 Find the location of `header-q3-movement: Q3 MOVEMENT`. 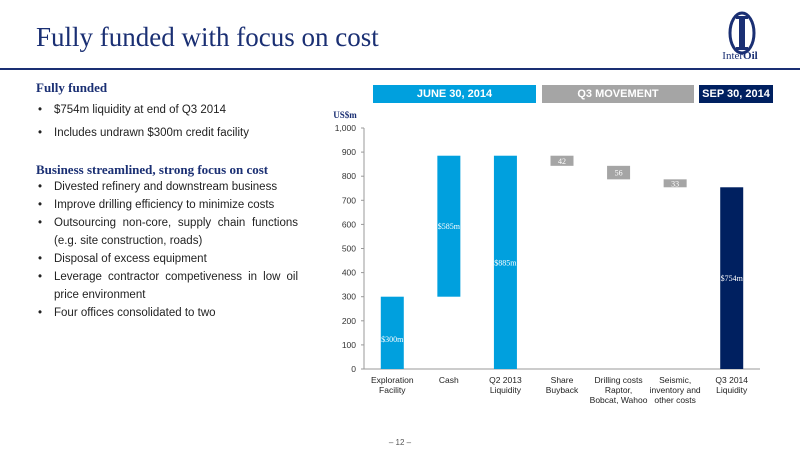

header-q3-movement: Q3 MOVEMENT is located at coordinates (618, 94).